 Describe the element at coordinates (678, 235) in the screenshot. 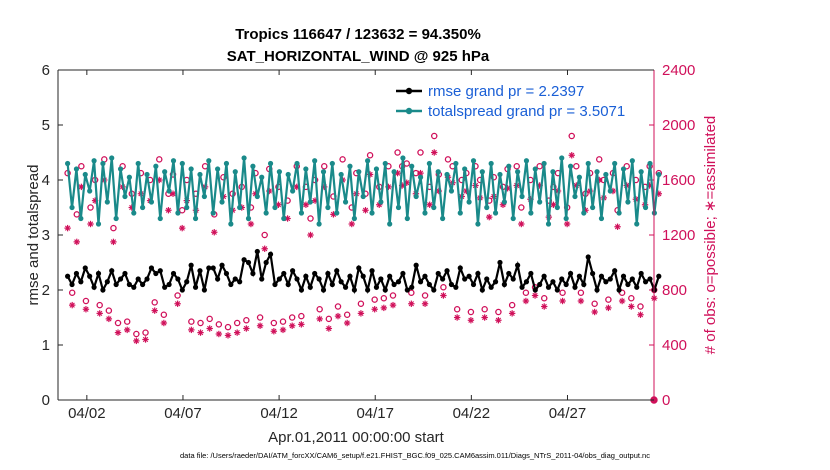

I see `y-right-tick-label: 1200` at that location.